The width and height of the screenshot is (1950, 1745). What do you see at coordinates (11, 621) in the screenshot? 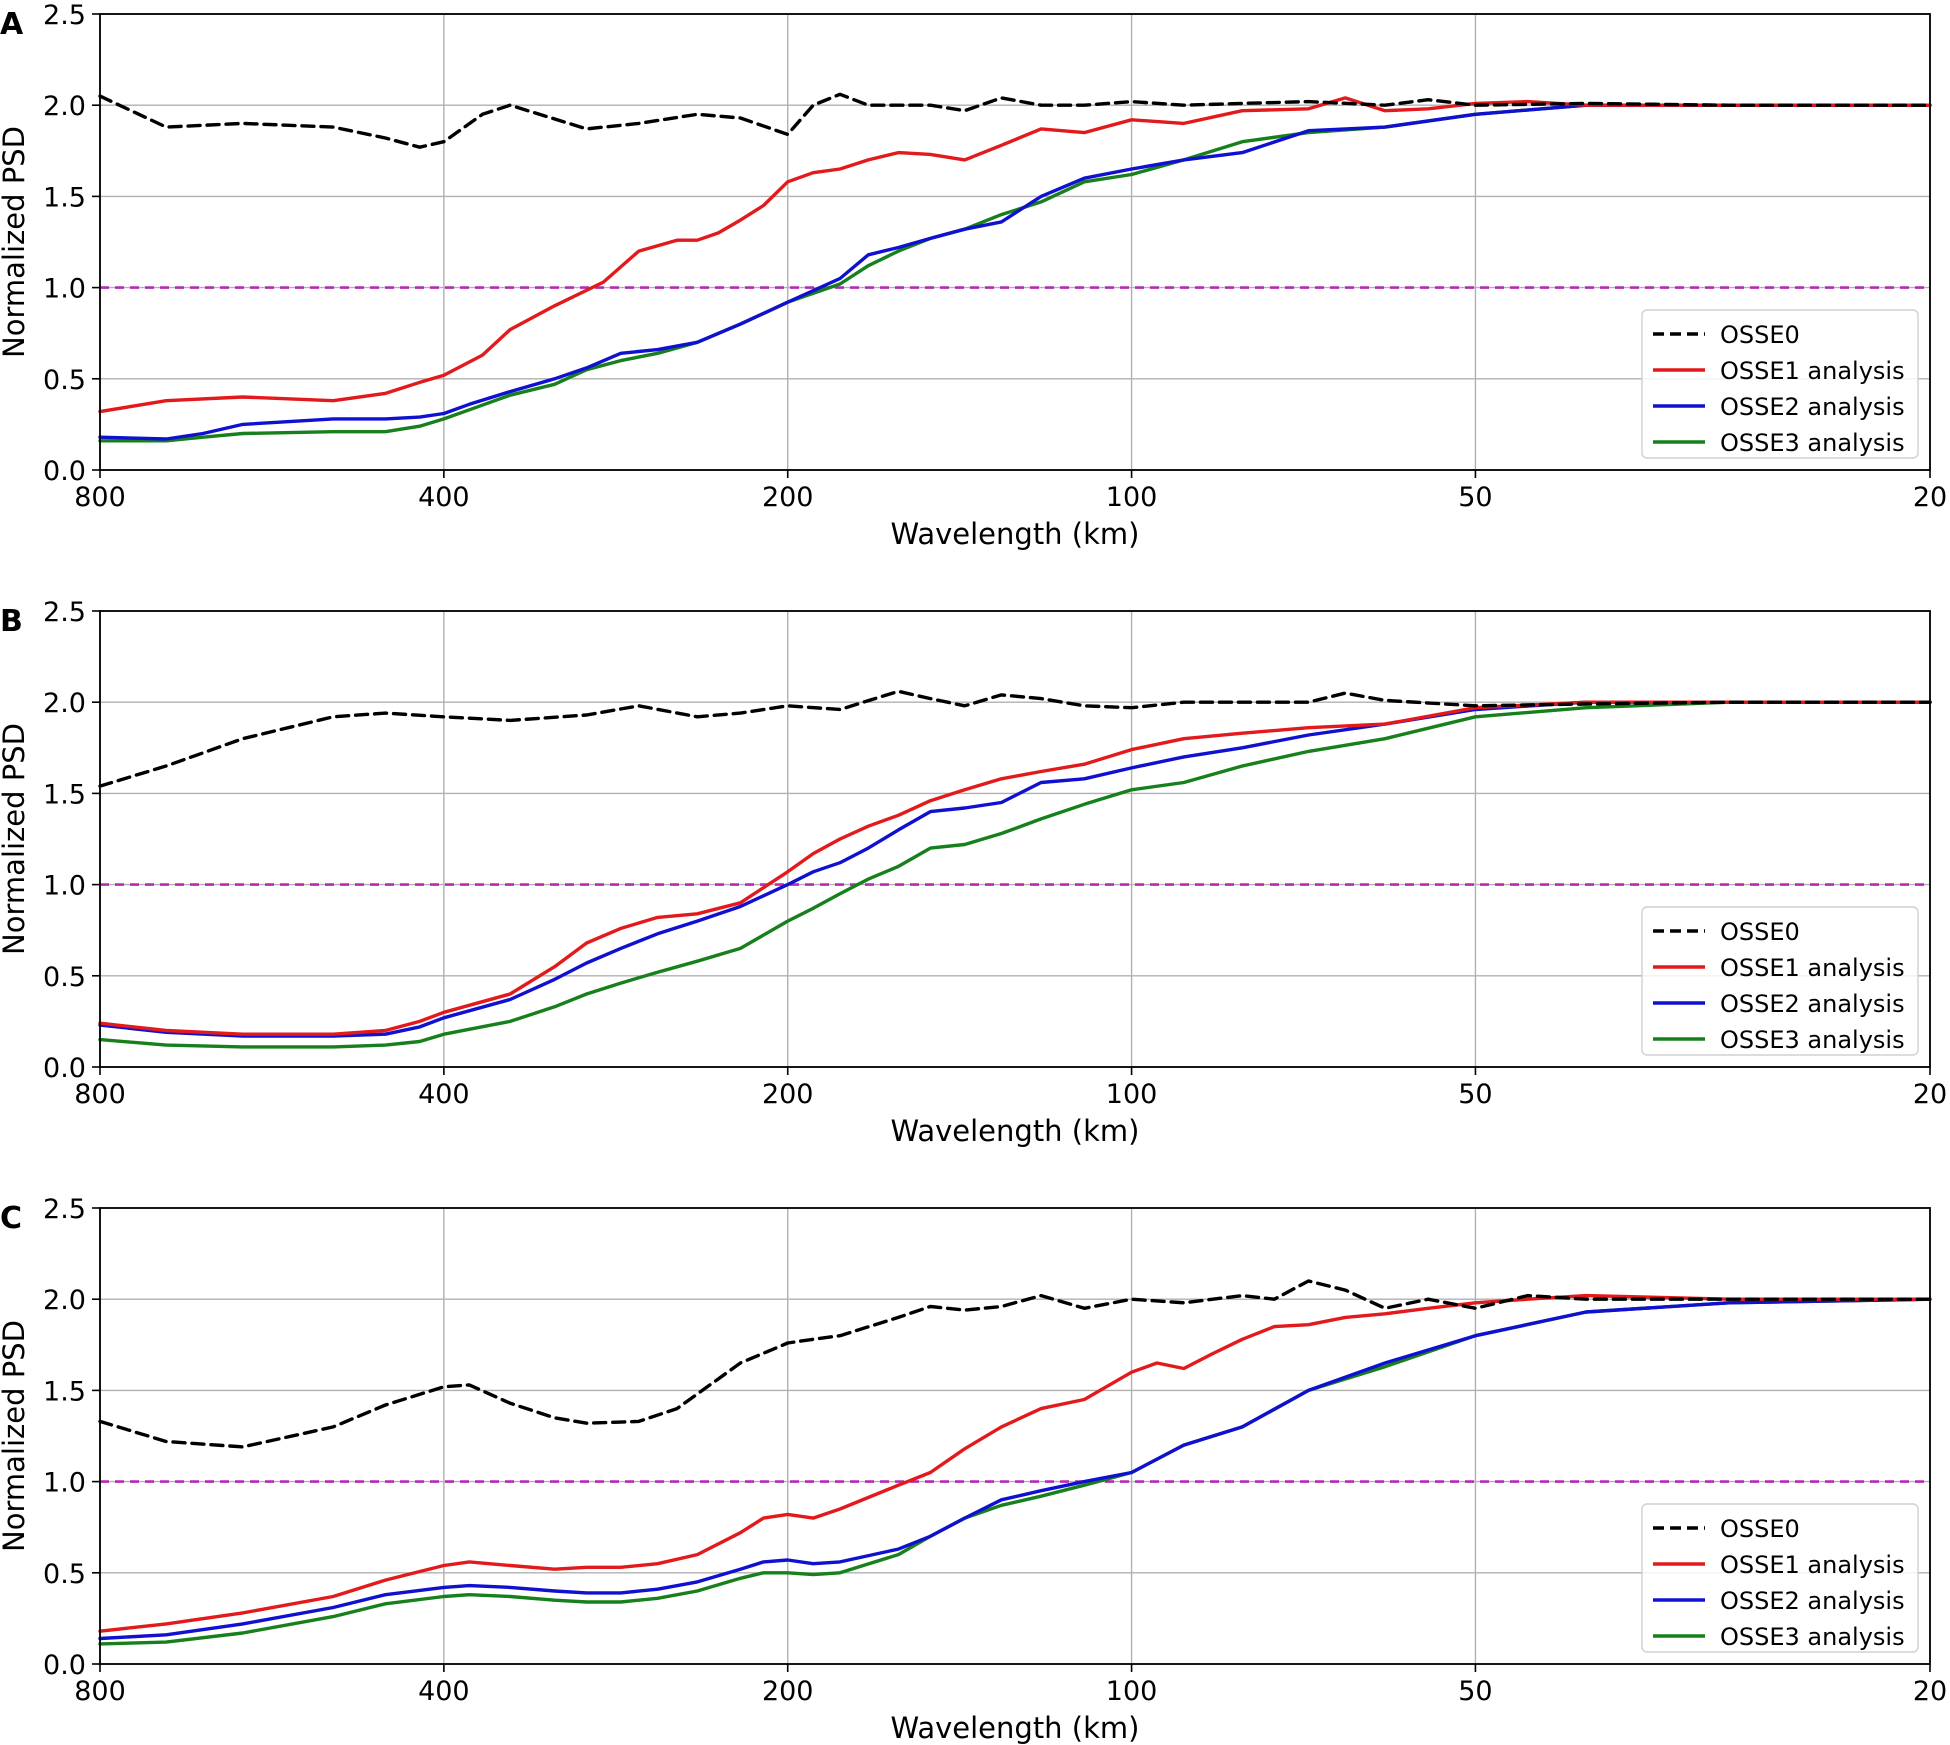
I see `panel-letter-b: B` at bounding box center [11, 621].